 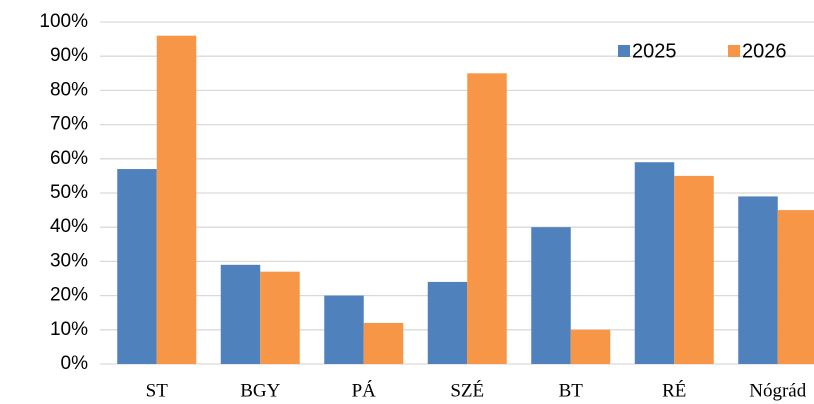 I want to click on y-tick-label: 10%, so click(x=69, y=329).